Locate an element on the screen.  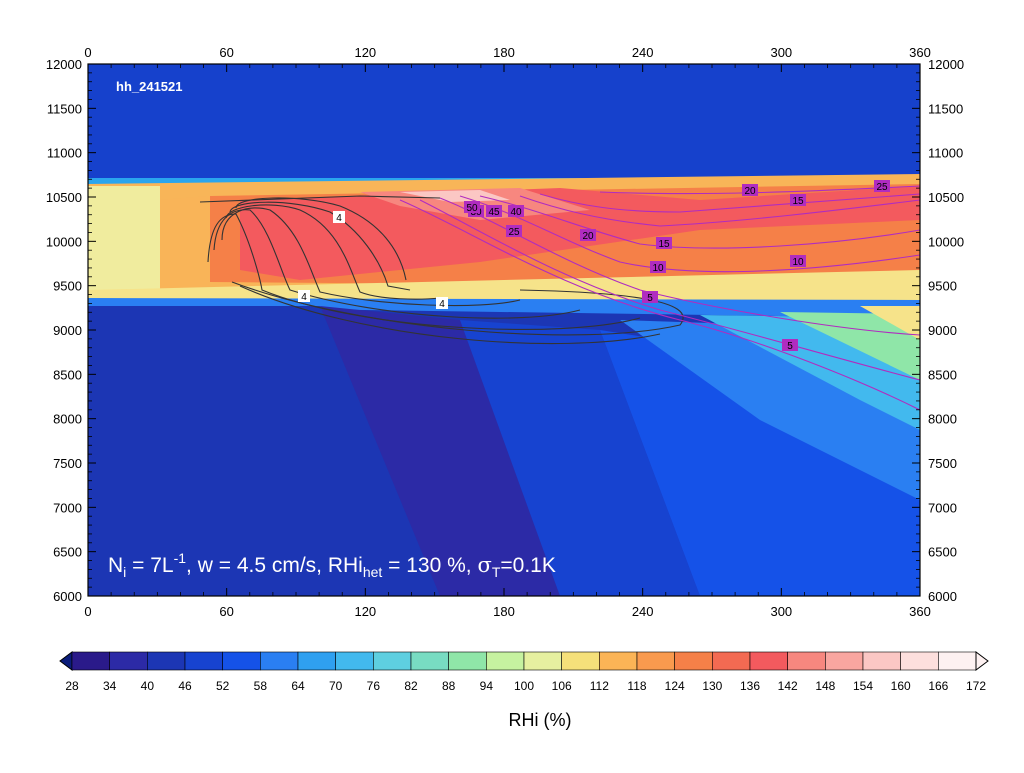
colorbar-tick-label: 46 is located at coordinates (185, 686).